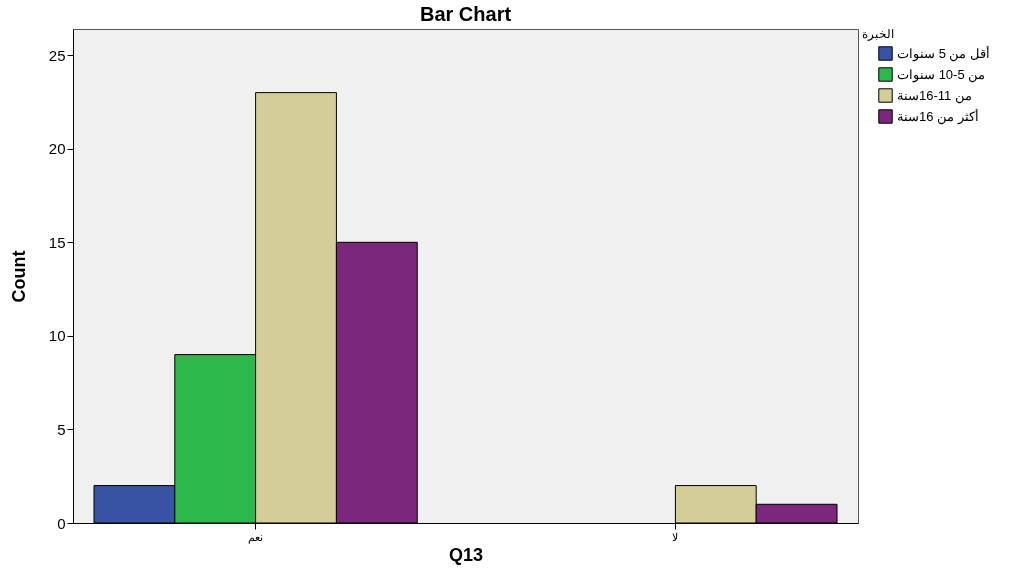  What do you see at coordinates (878, 34) in the screenshot?
I see `legend-title: الخبرة` at bounding box center [878, 34].